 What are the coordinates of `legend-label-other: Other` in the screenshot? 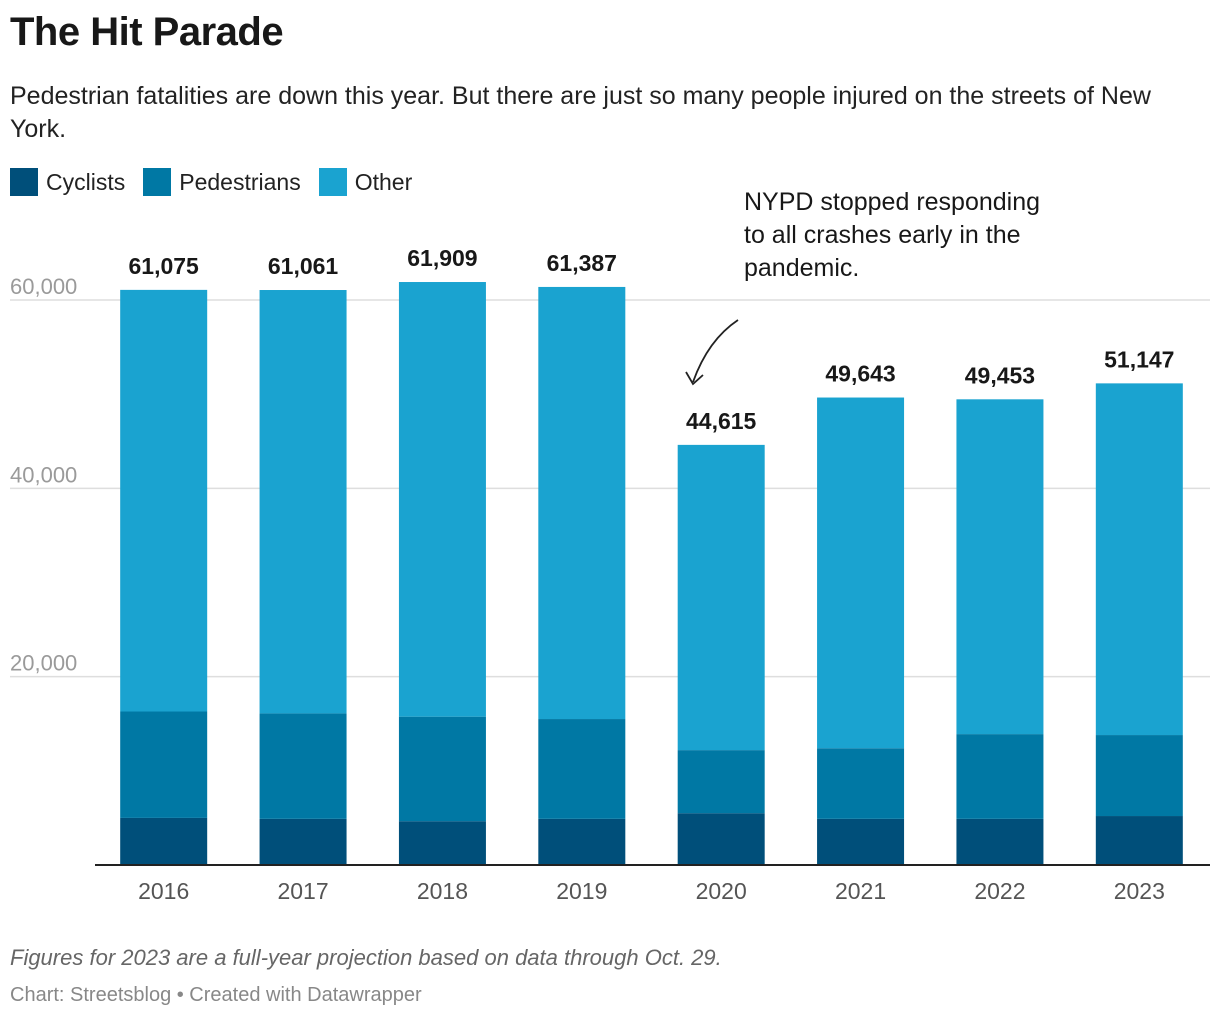 It's located at (383, 181).